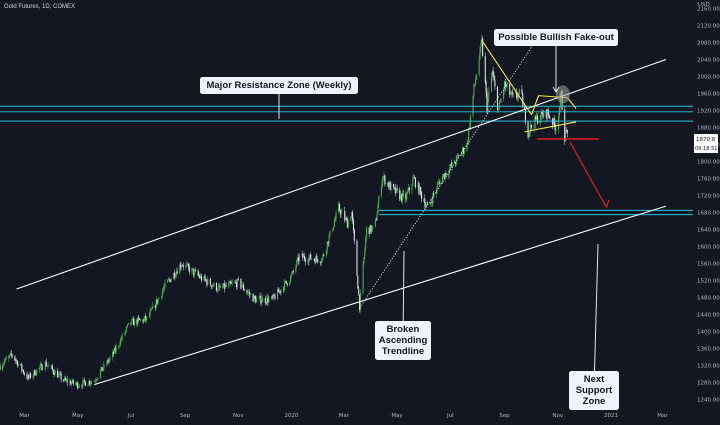 The width and height of the screenshot is (720, 425). I want to click on callout-text: Trendline, so click(403, 351).